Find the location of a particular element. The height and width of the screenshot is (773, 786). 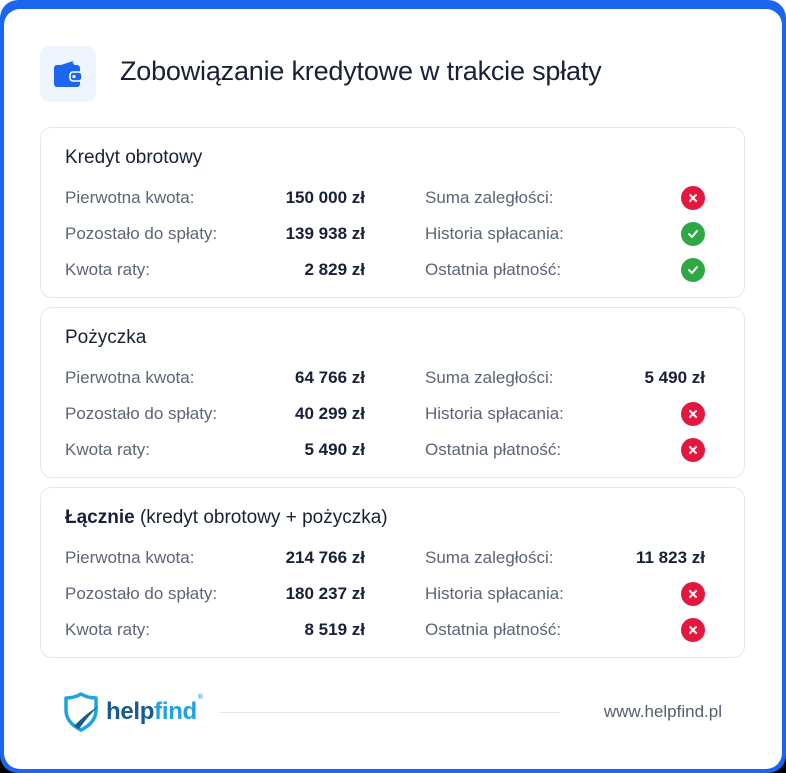

row-kwota-raty: Kwota raty: 5 490 zł is located at coordinates (215, 450).